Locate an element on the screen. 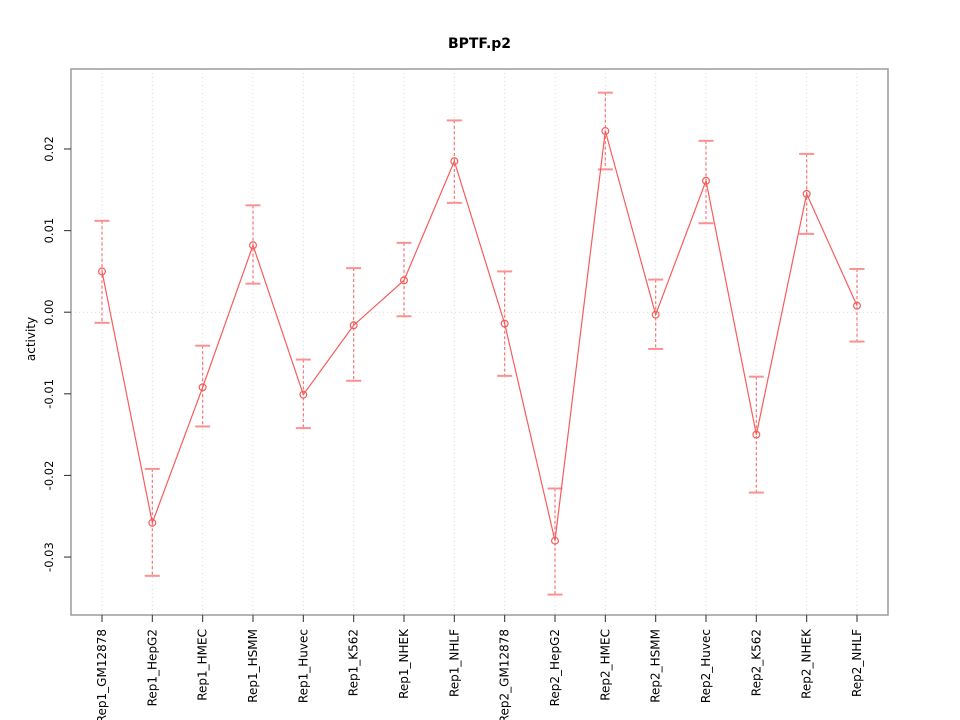 This screenshot has height=720, width=960. x-tick-label: Rep2_HSMM is located at coordinates (656, 666).